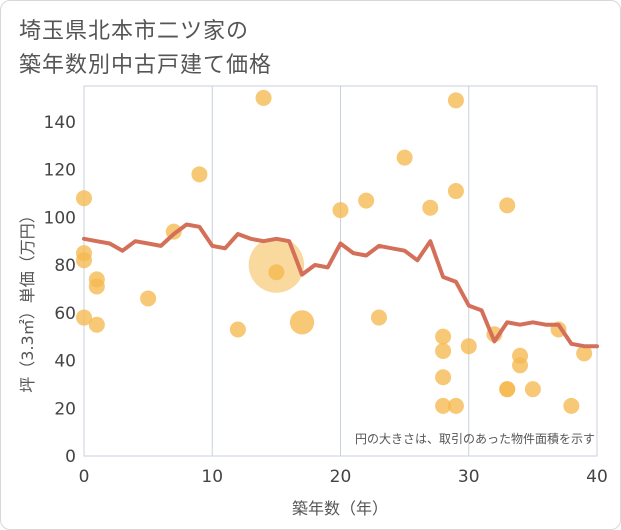 Image resolution: width=621 pixels, height=530 pixels. I want to click on y-tick-label: 140, so click(60, 123).